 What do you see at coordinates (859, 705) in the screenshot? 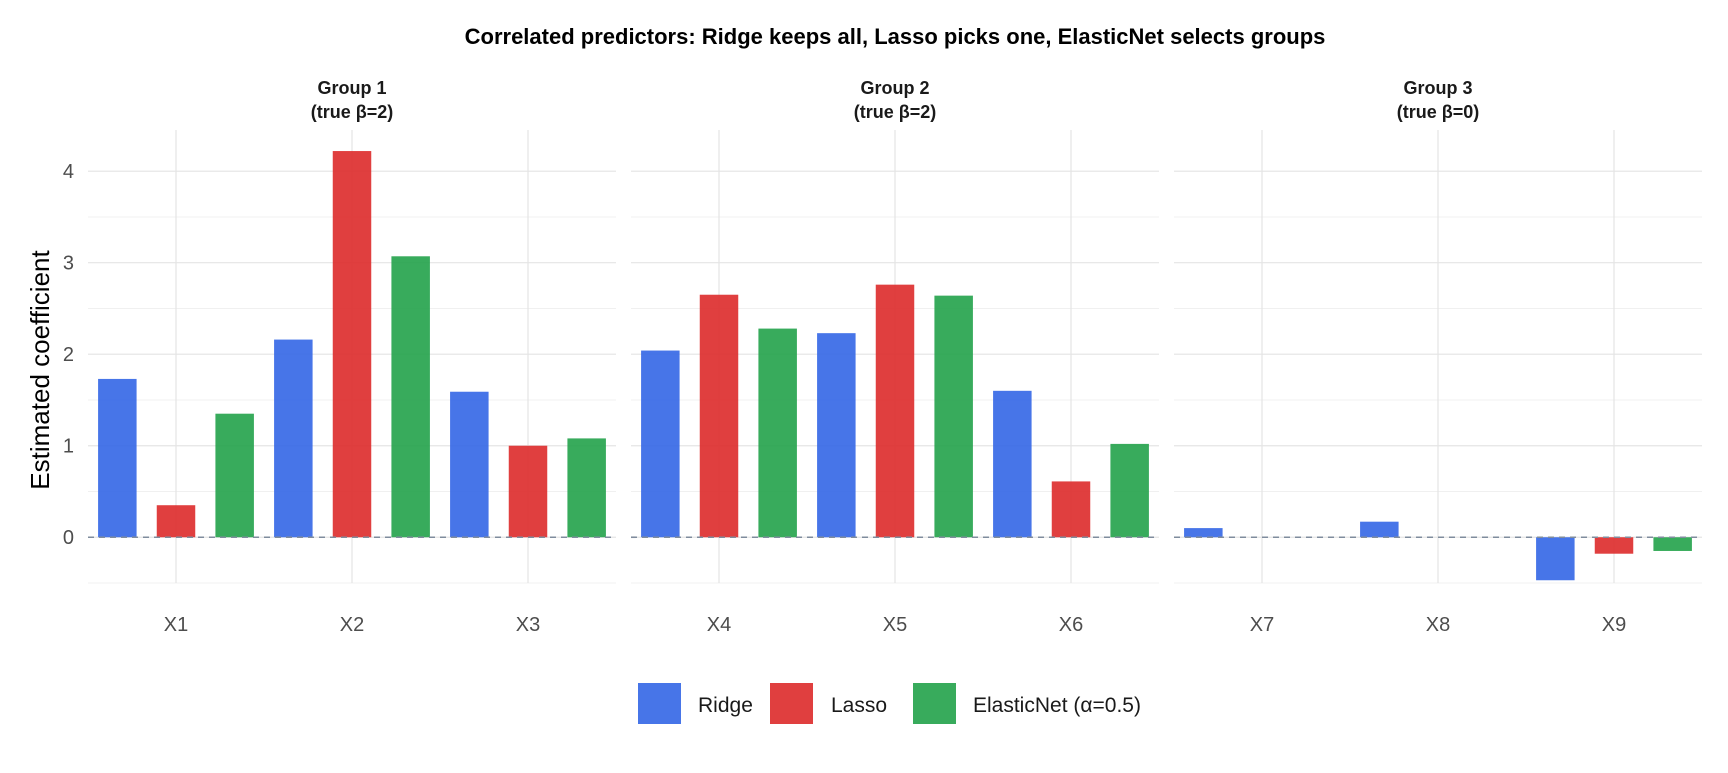
I see `legend-label: Lasso` at bounding box center [859, 705].